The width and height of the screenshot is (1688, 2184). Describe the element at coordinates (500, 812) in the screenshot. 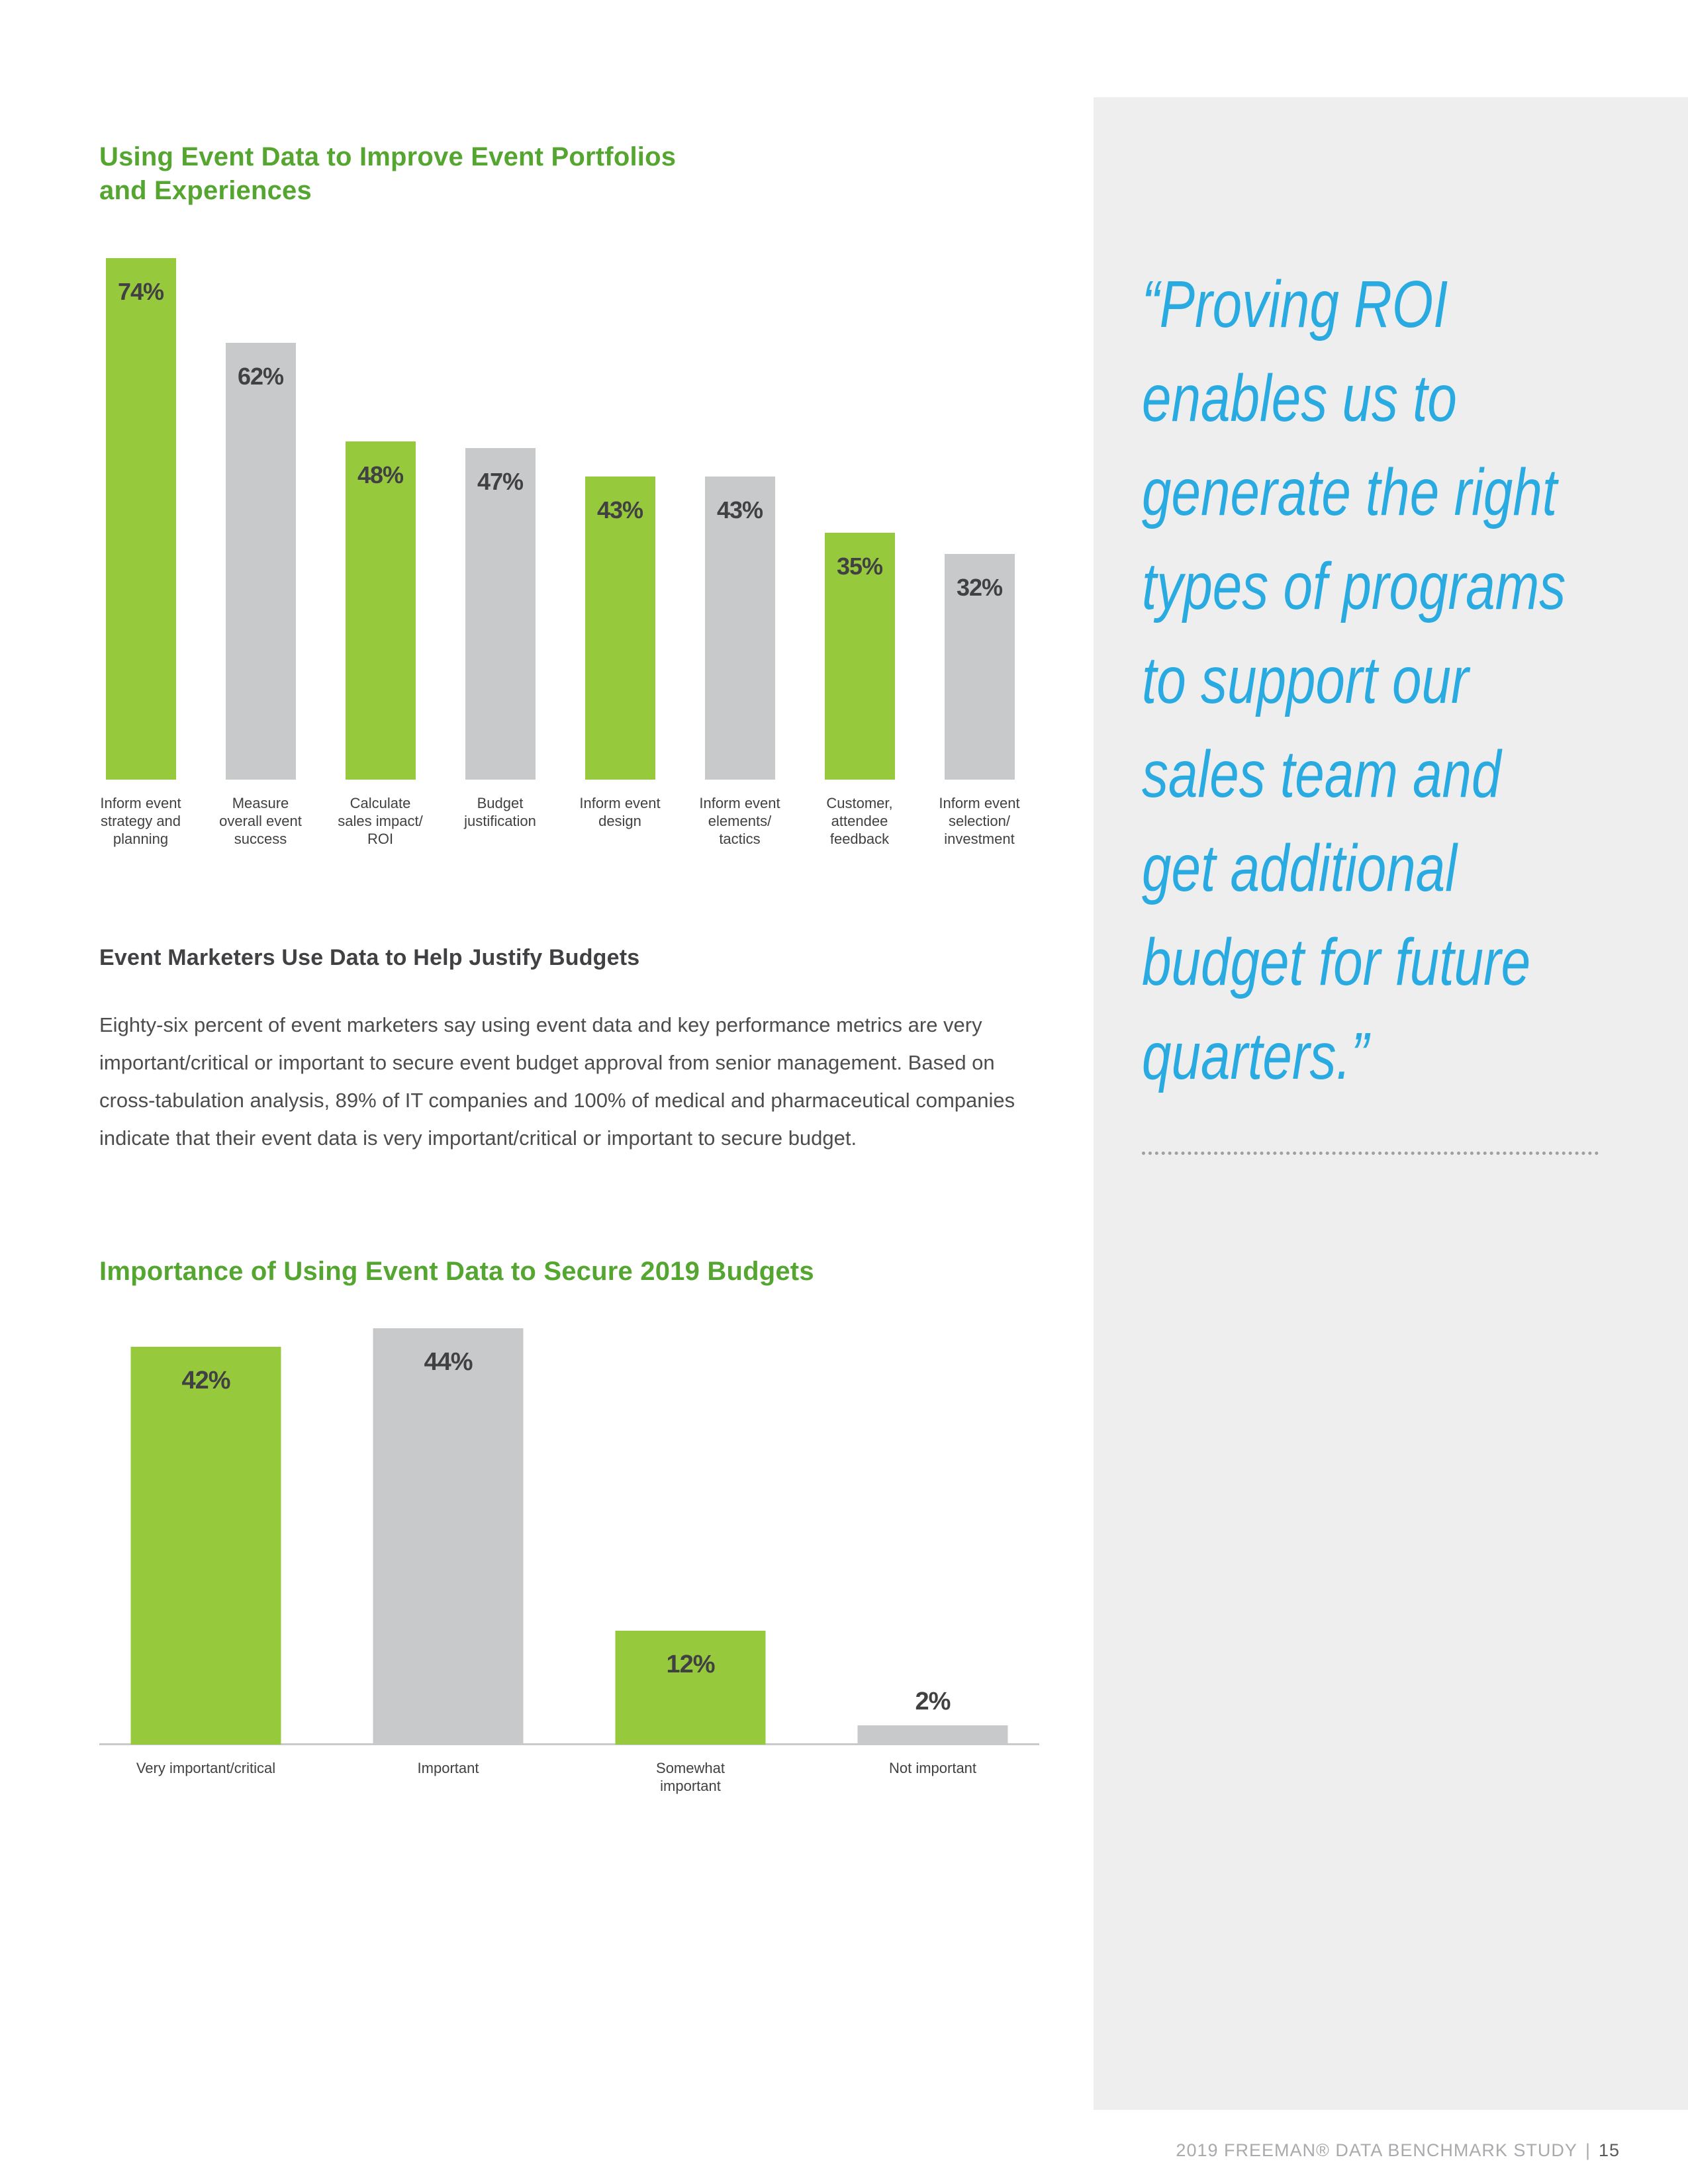

I see `bar-category-label: Budget justification` at that location.